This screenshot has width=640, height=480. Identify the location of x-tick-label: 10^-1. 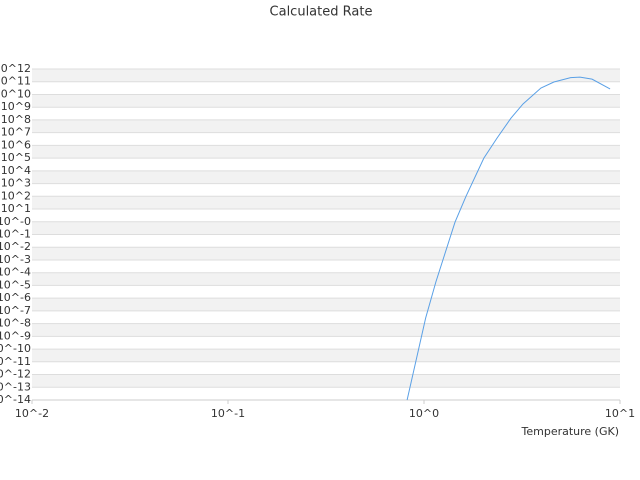
(228, 413).